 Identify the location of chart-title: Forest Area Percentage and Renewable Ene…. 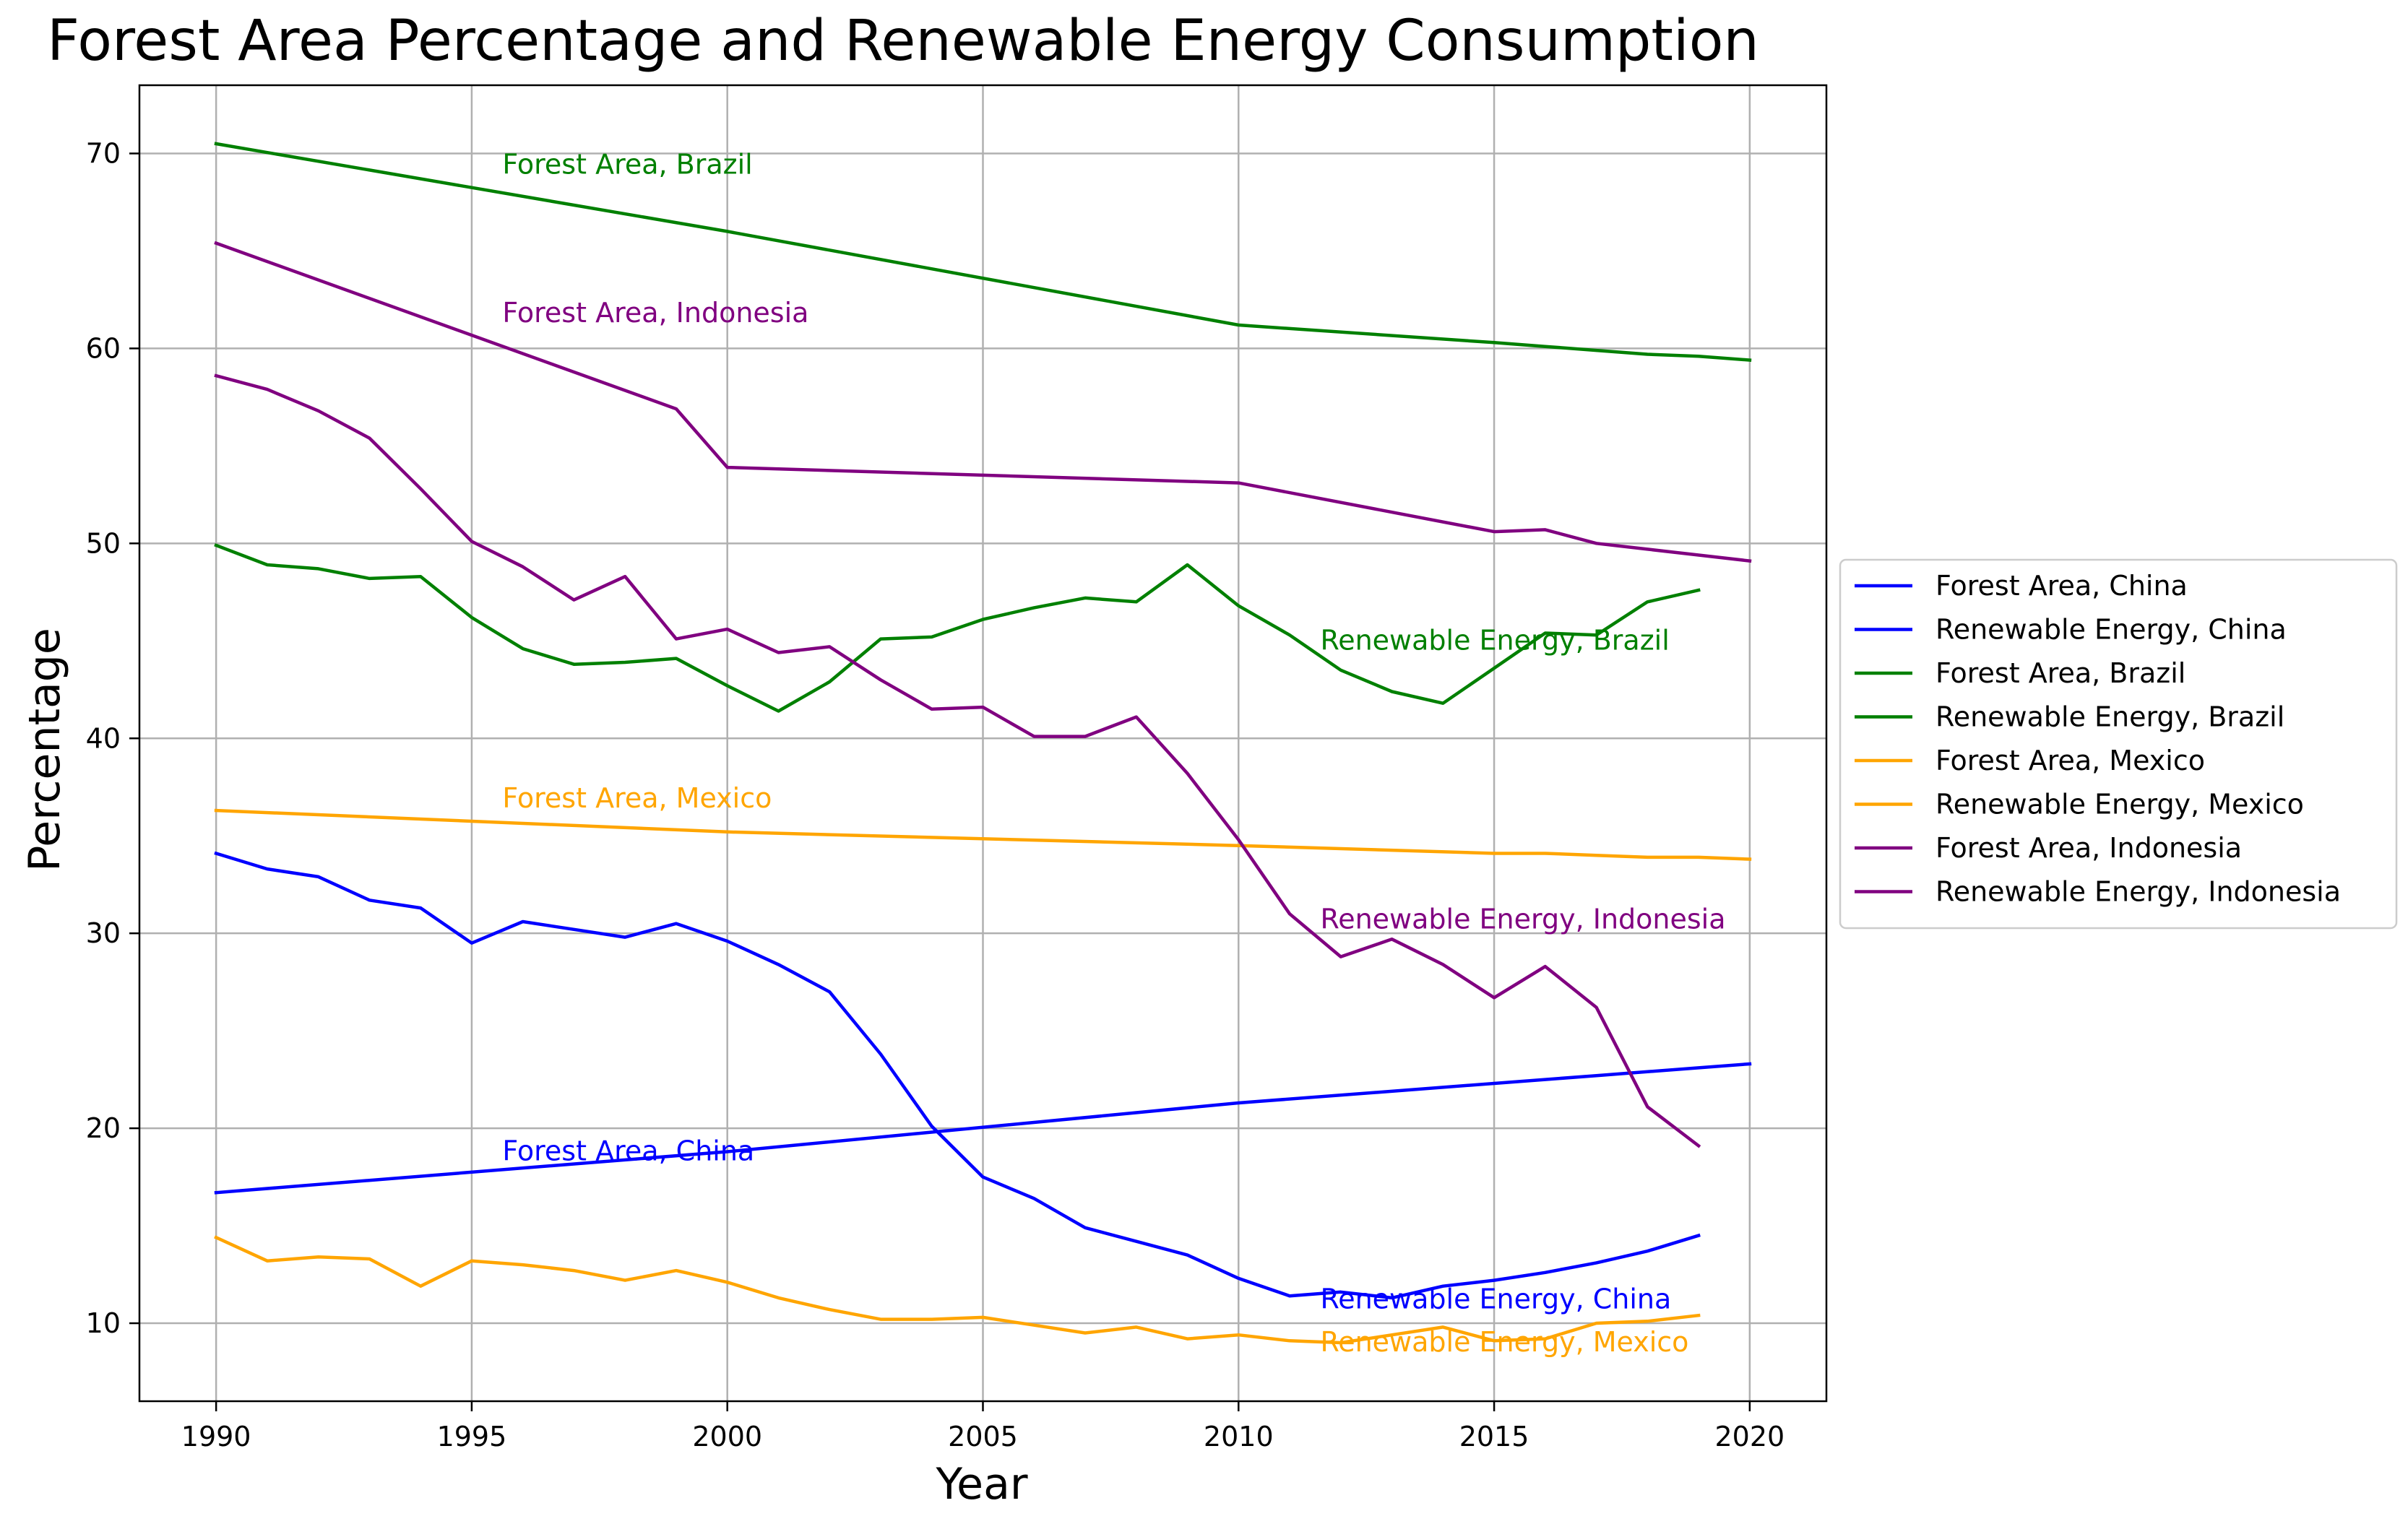
(903, 41).